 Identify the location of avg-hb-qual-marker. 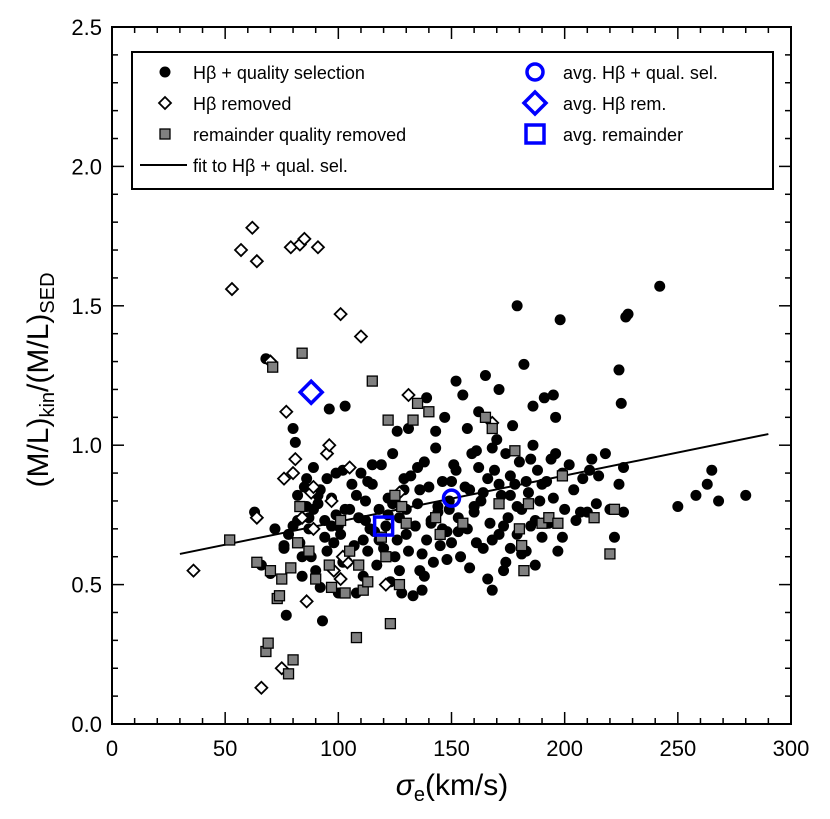
(451, 498).